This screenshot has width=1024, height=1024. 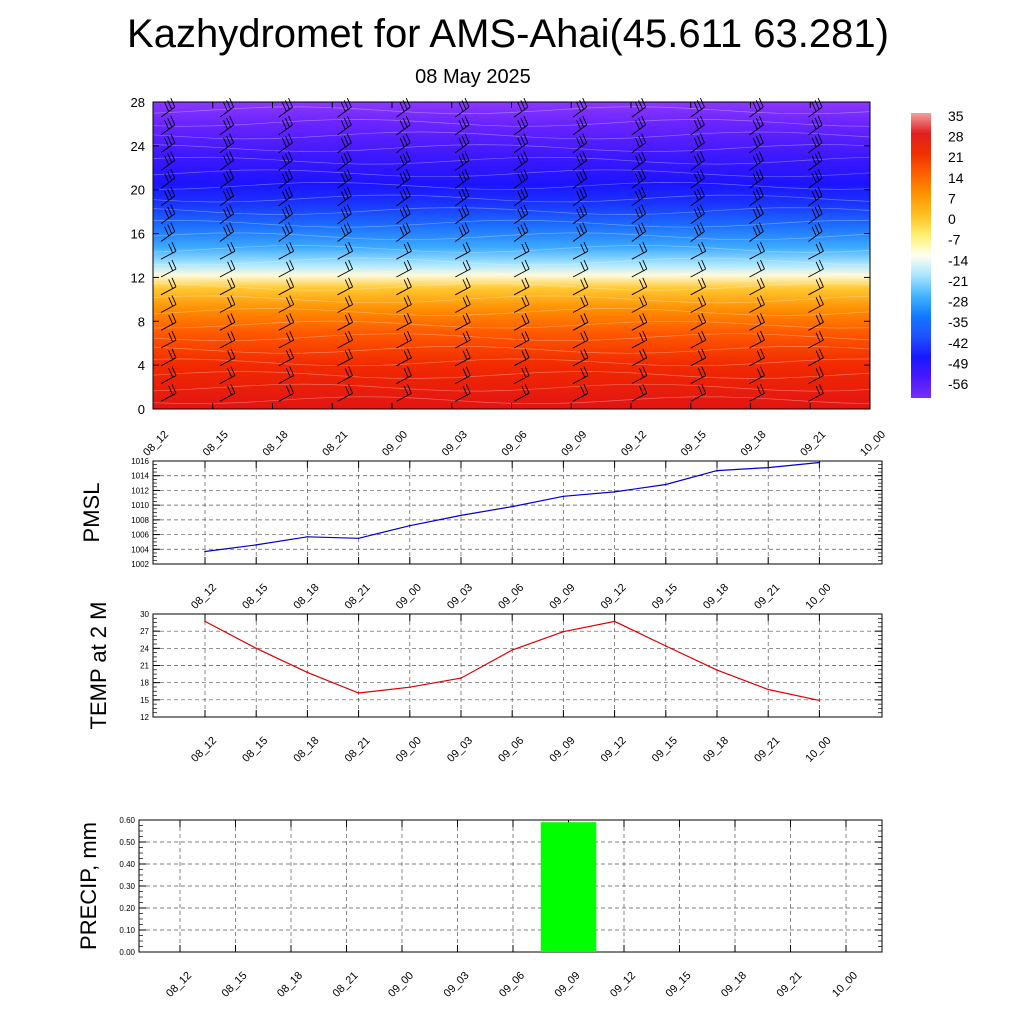 I want to click on y-axis-title: PRECIP, mm, so click(x=88, y=886).